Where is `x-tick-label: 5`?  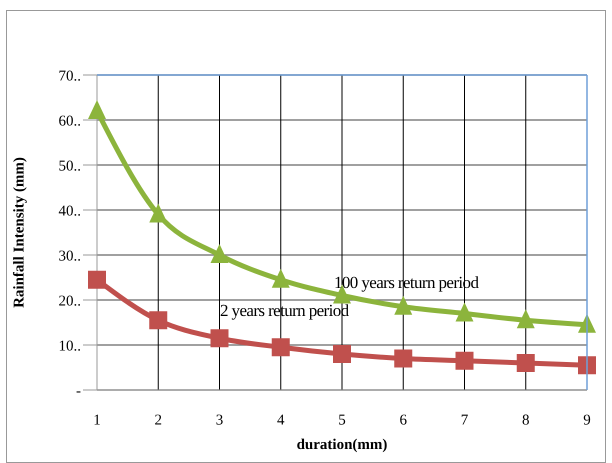
x-tick-label: 5 is located at coordinates (342, 420).